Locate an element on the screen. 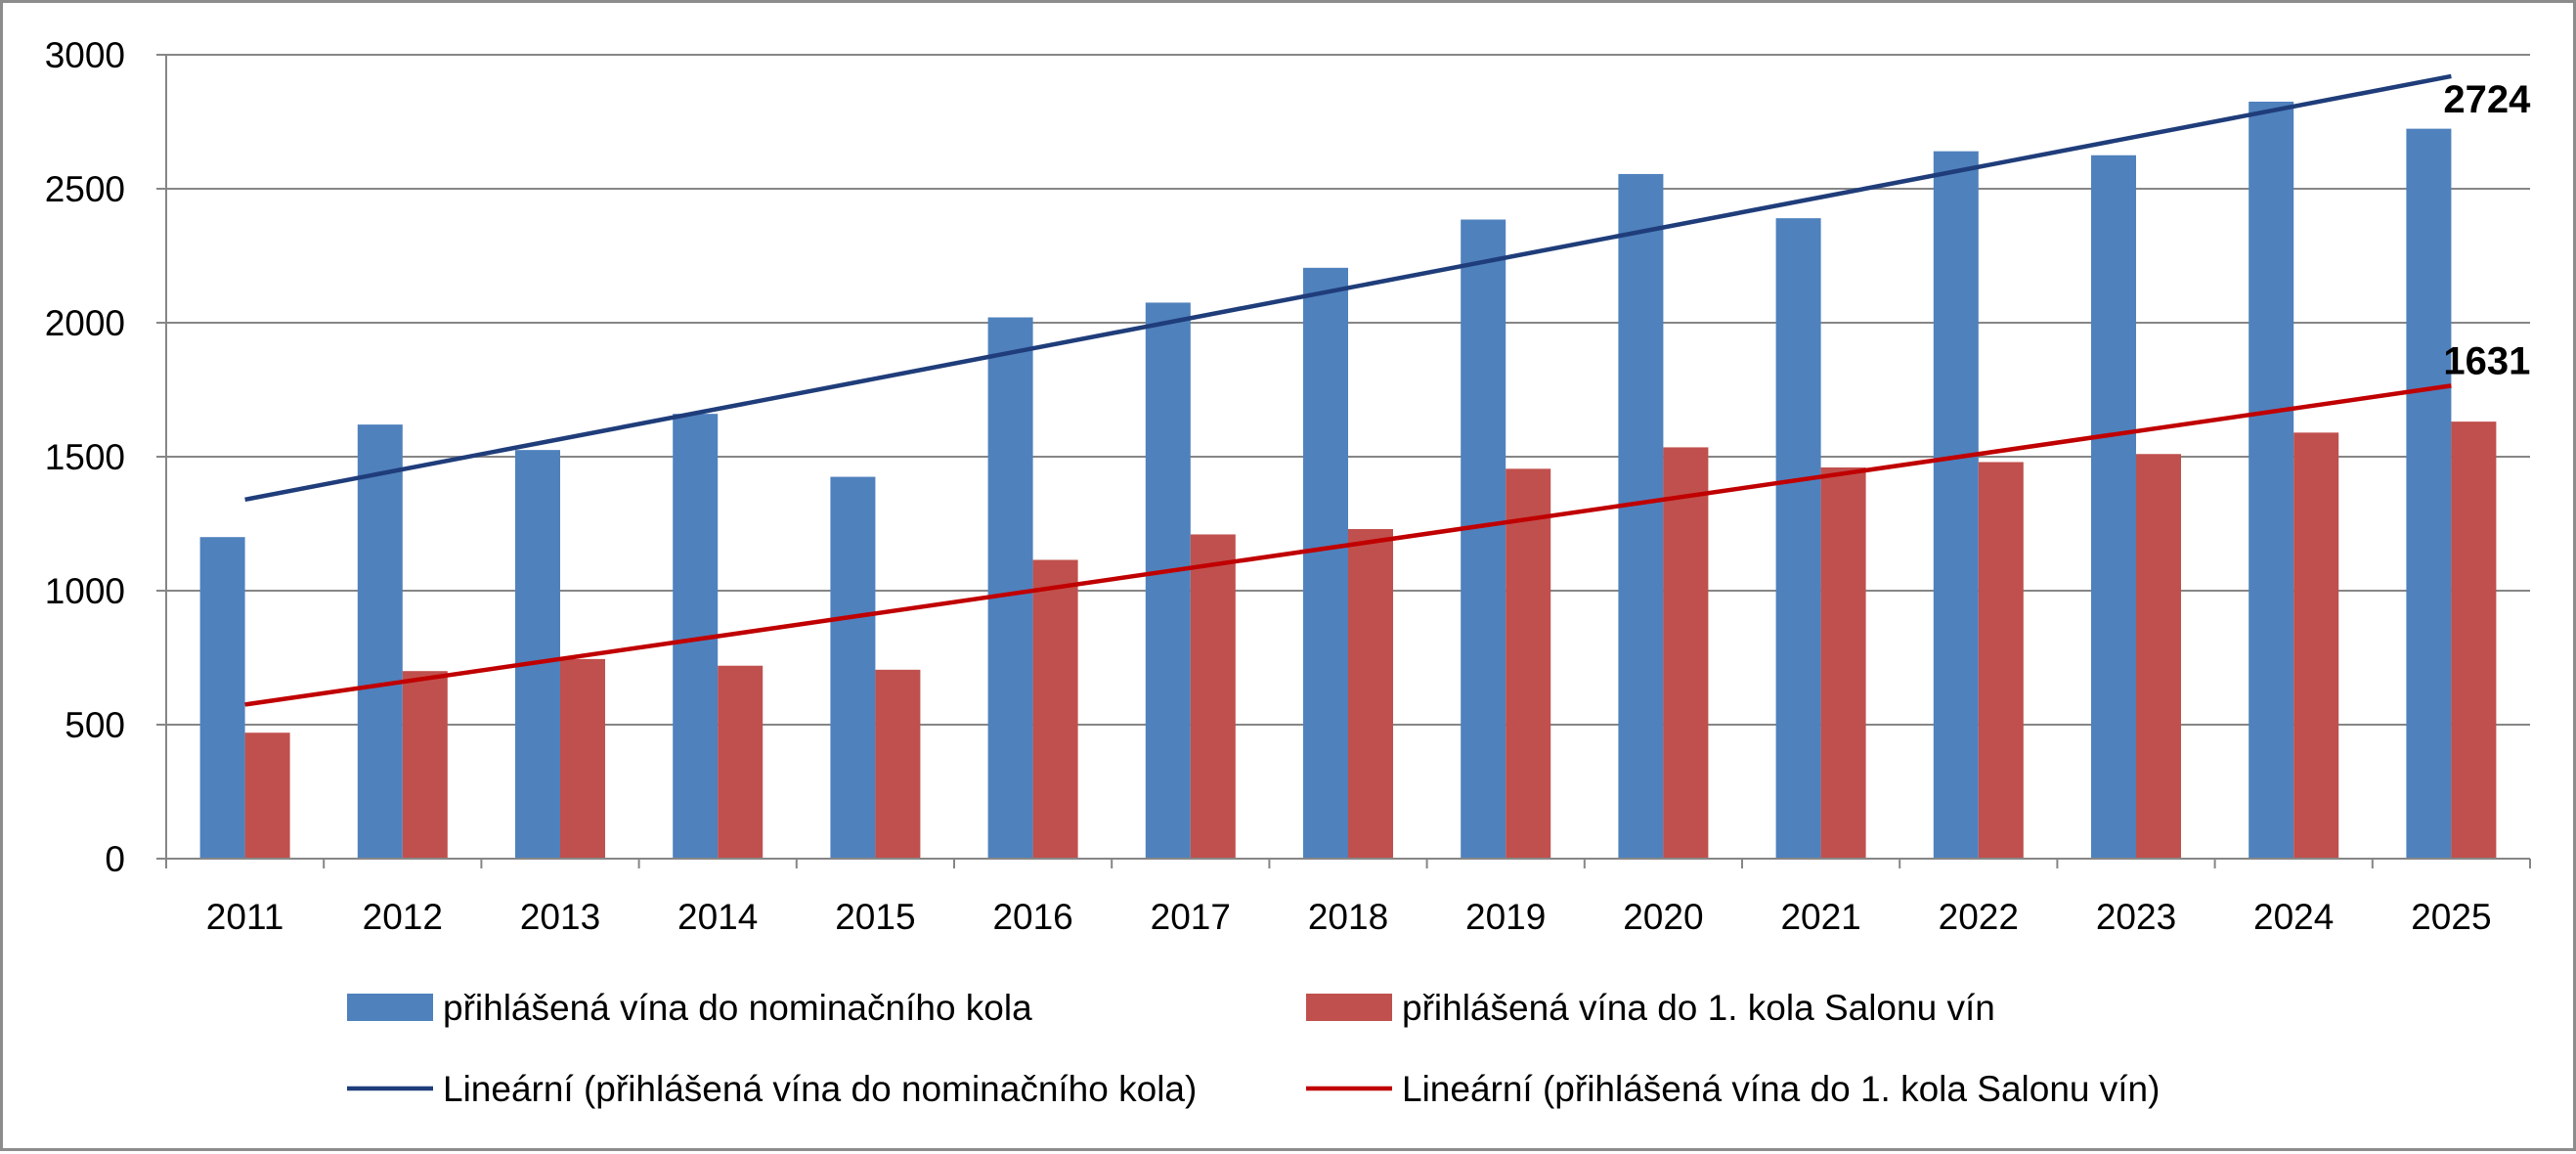  legend-item-salon-vin: přihlášená vína do 1. kola Salonu vín is located at coordinates (1650, 1008).